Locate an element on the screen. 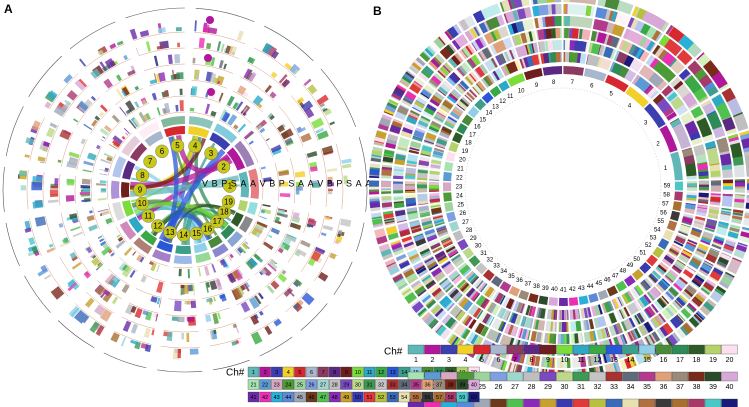 The image size is (749, 407). chromosome-badge is located at coordinates (158, 226).